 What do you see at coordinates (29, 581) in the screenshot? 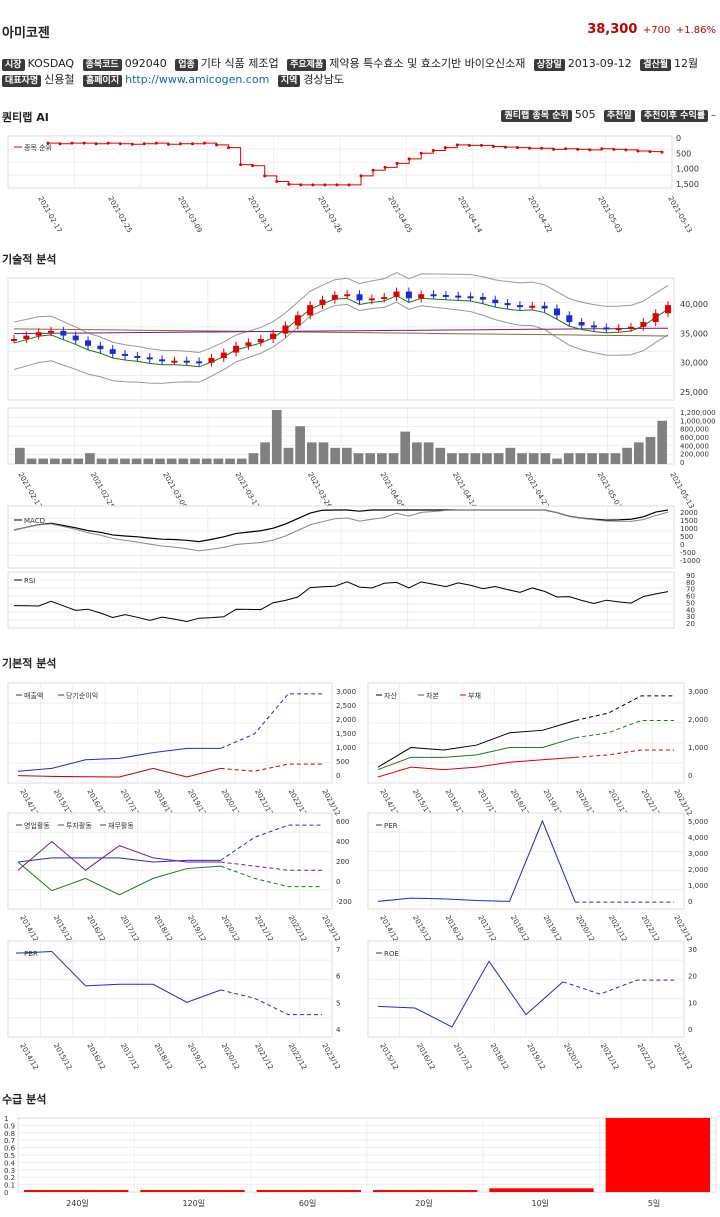
I see `rsi-label: RSI` at bounding box center [29, 581].